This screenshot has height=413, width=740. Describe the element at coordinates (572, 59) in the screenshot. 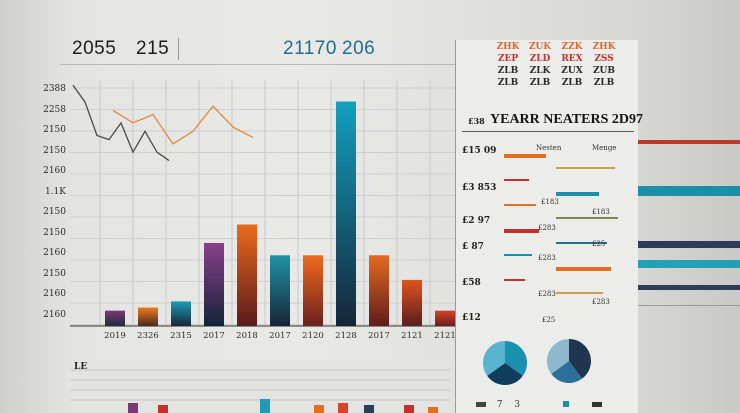

I see `mini-cell: REX` at that location.